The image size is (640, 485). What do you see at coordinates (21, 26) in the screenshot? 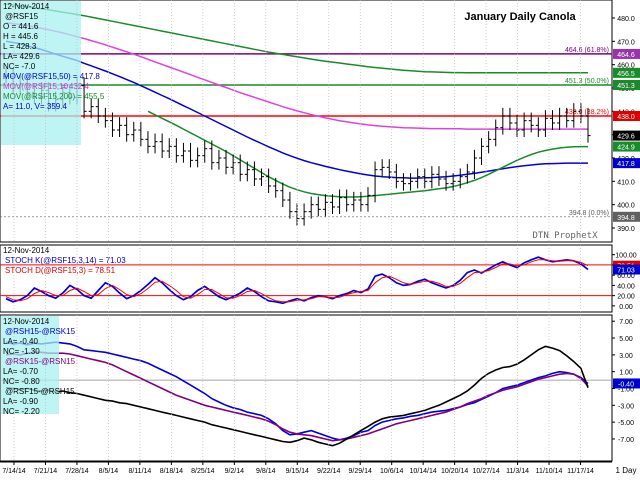
I see `info-open: O = 441.6` at bounding box center [21, 26].